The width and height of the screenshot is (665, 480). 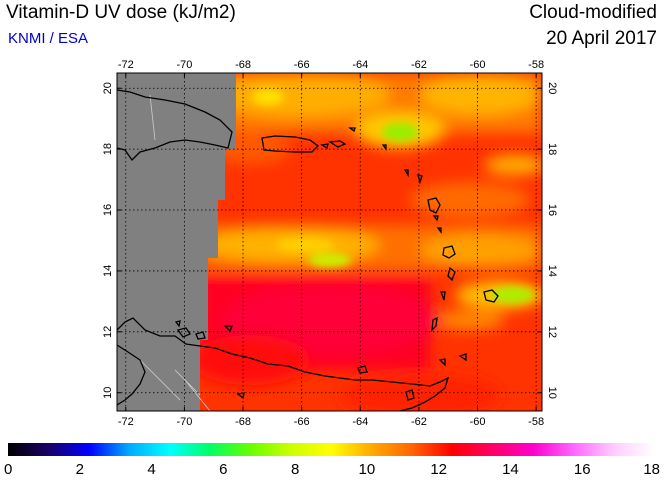 I want to click on credit-label: KNMI / ESA, so click(x=48, y=38).